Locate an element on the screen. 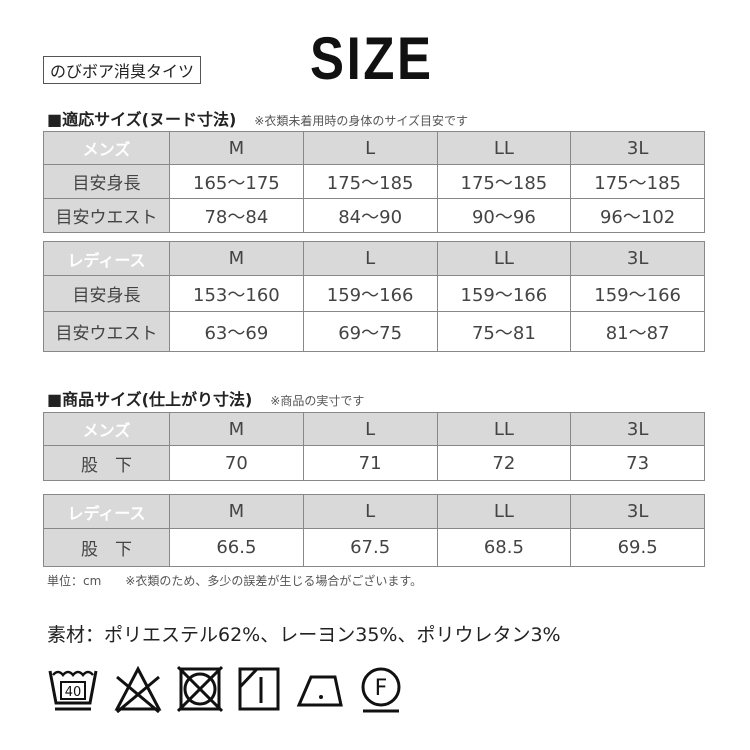 This screenshot has width=750, height=750. cell-value: 153〜160 is located at coordinates (236, 293).